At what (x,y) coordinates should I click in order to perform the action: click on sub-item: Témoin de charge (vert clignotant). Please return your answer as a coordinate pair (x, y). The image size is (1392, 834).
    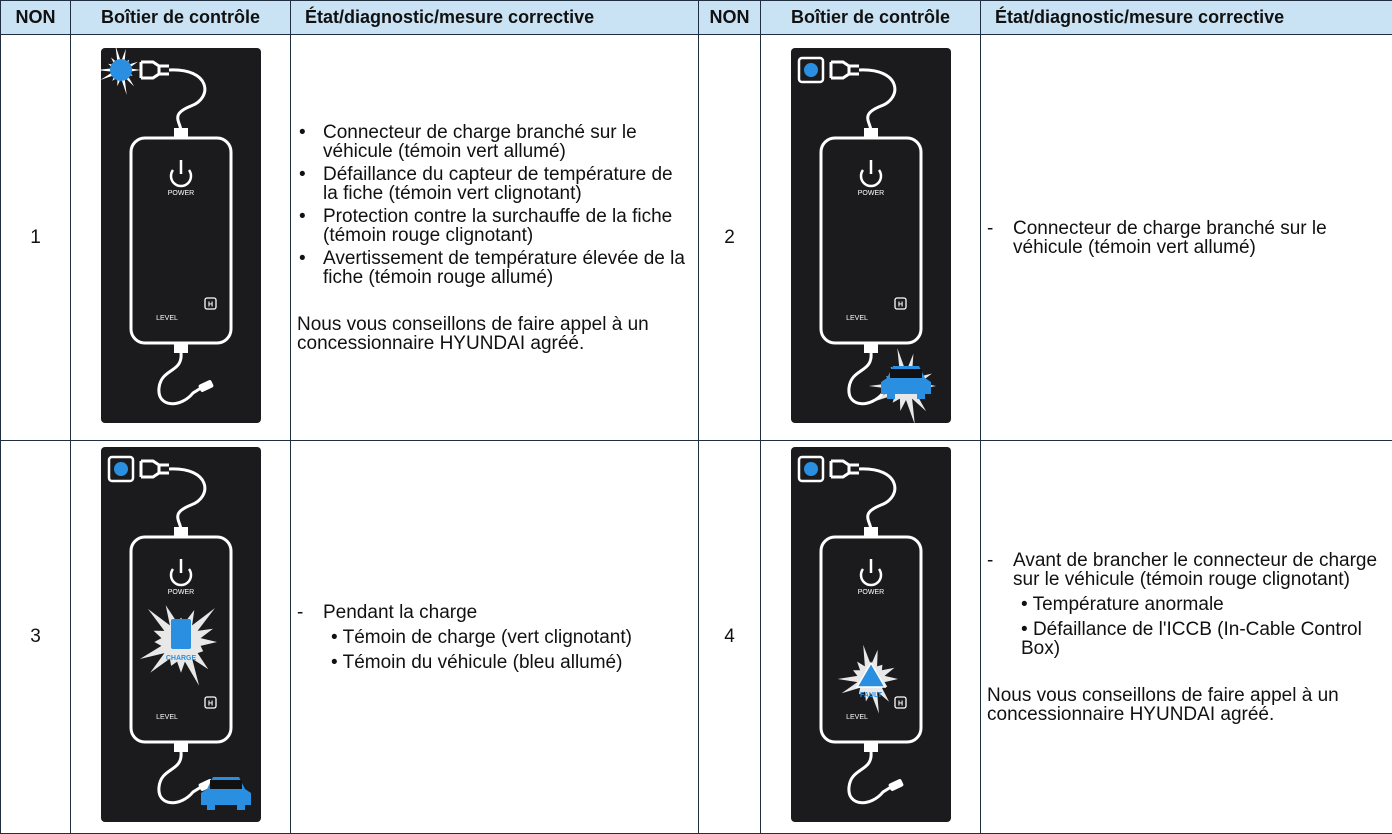
    Looking at the image, I should click on (494, 637).